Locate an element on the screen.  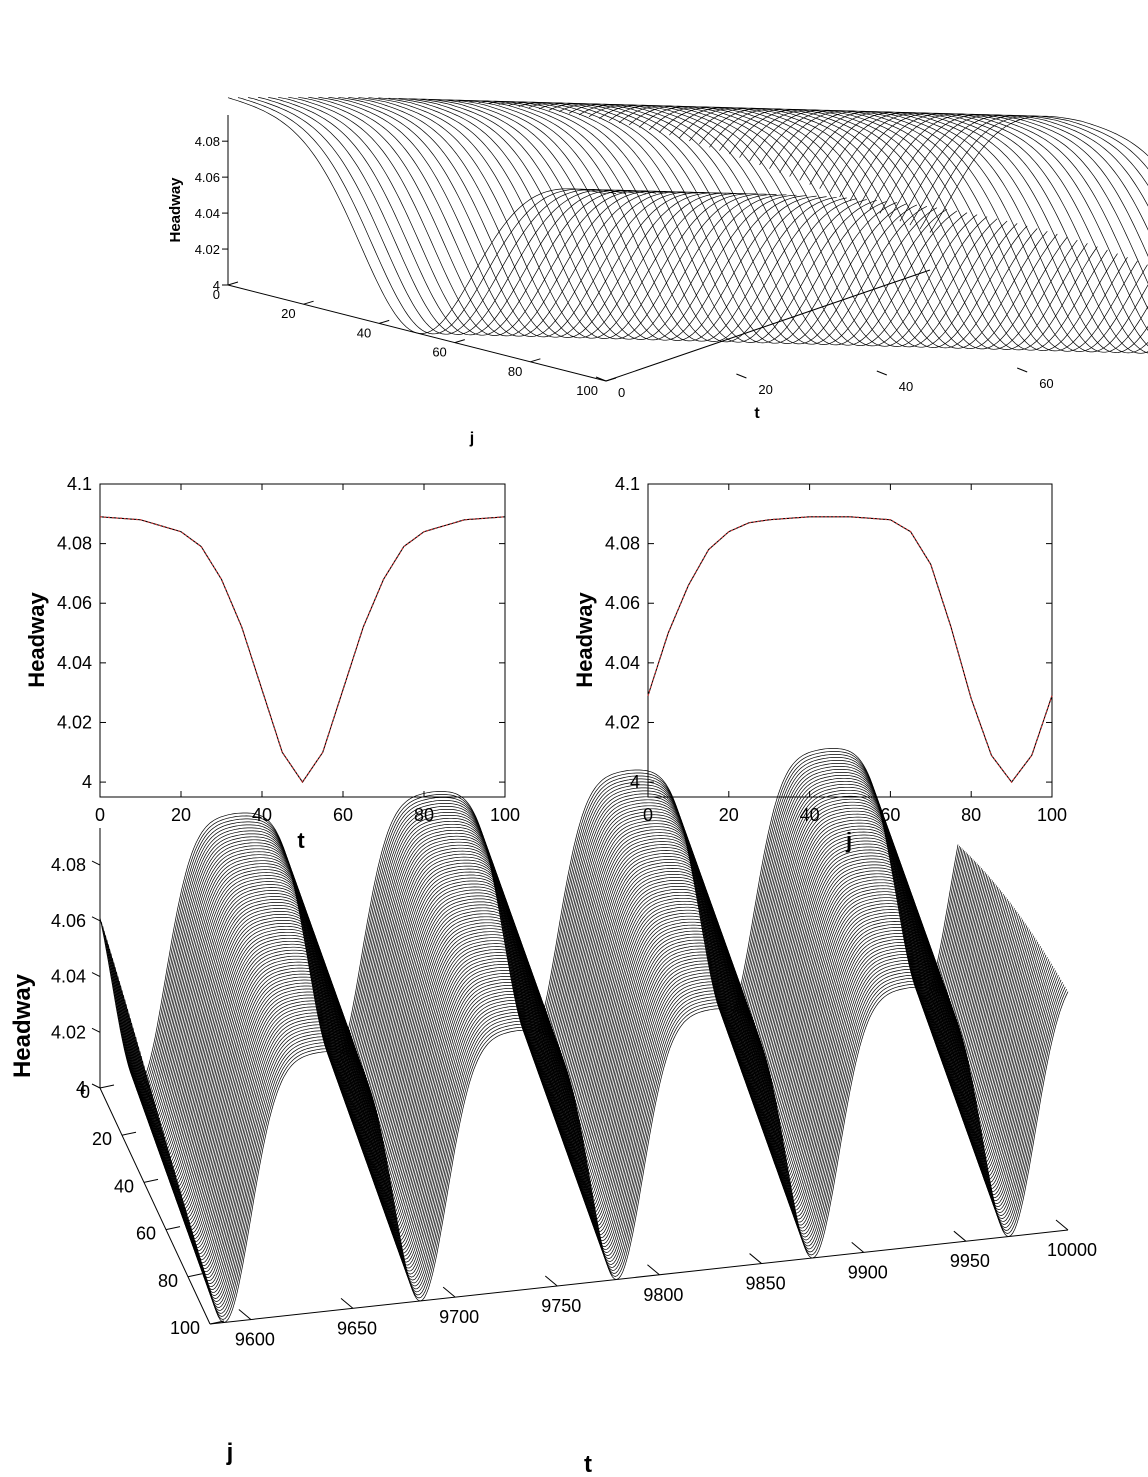
t-tick-label: 9900 is located at coordinates (868, 1272).